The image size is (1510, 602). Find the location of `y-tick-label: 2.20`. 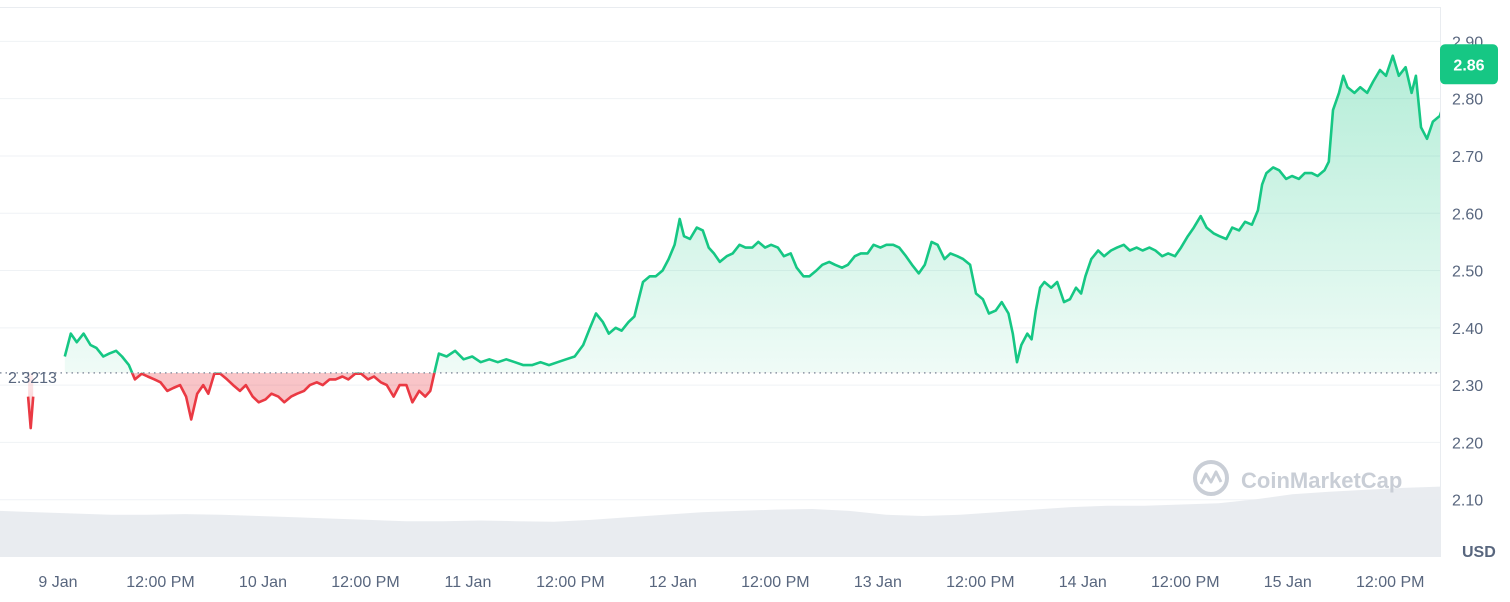

y-tick-label: 2.20 is located at coordinates (1467, 443).